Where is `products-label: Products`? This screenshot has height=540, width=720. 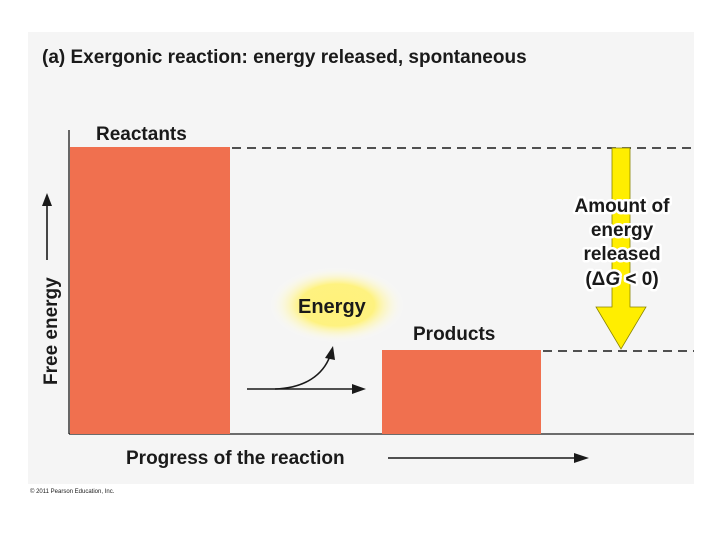 products-label: Products is located at coordinates (454, 334).